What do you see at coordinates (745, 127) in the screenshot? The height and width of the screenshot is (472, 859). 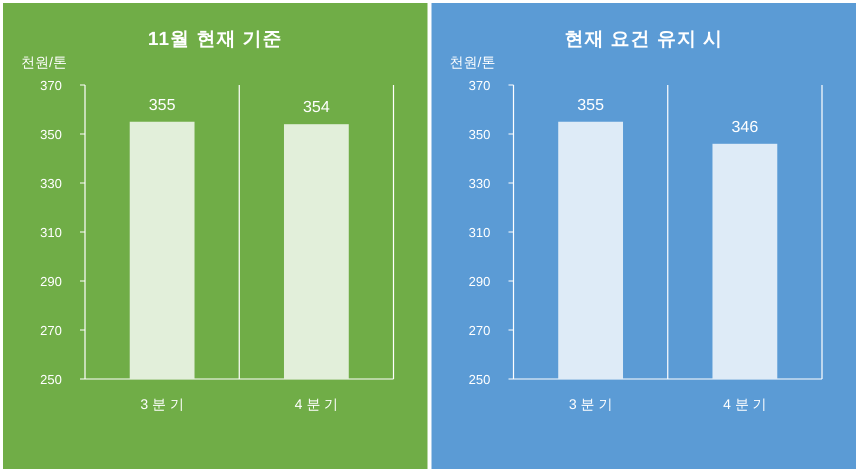 I see `data-label: 346` at bounding box center [745, 127].